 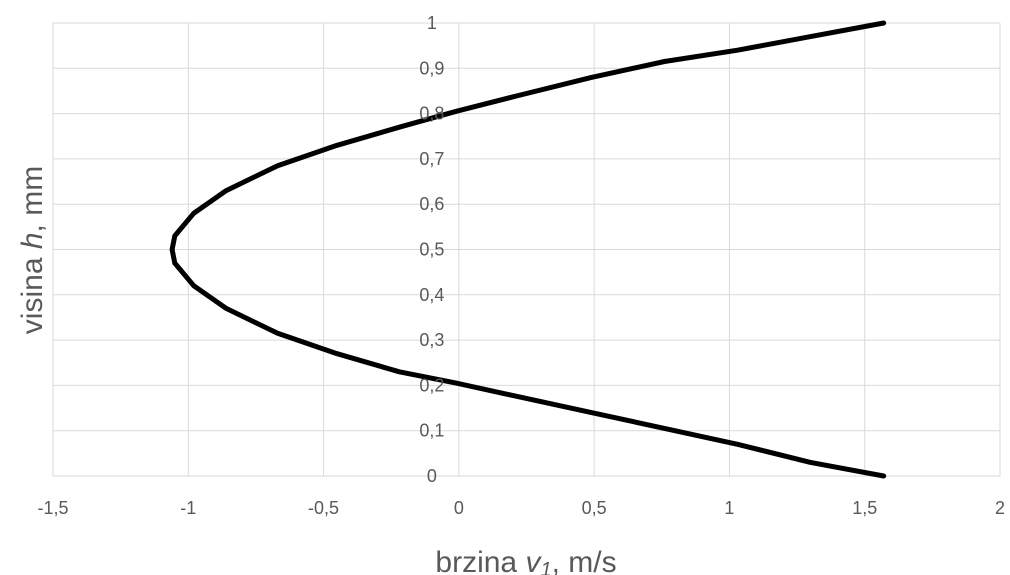 What do you see at coordinates (431, 385) in the screenshot?
I see `y-tick-label: 0,2` at bounding box center [431, 385].